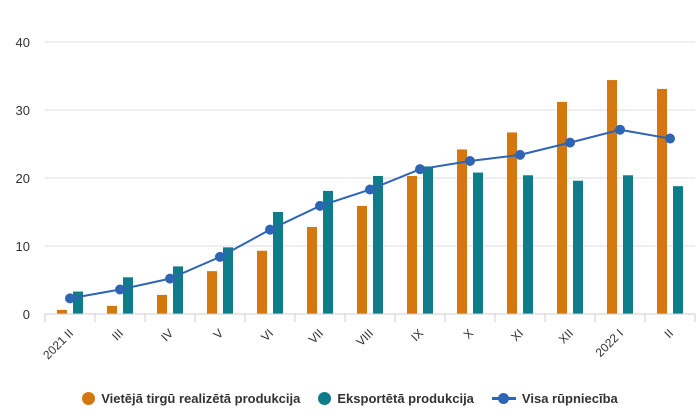  I want to click on y-tick-label: 20, so click(23, 178).